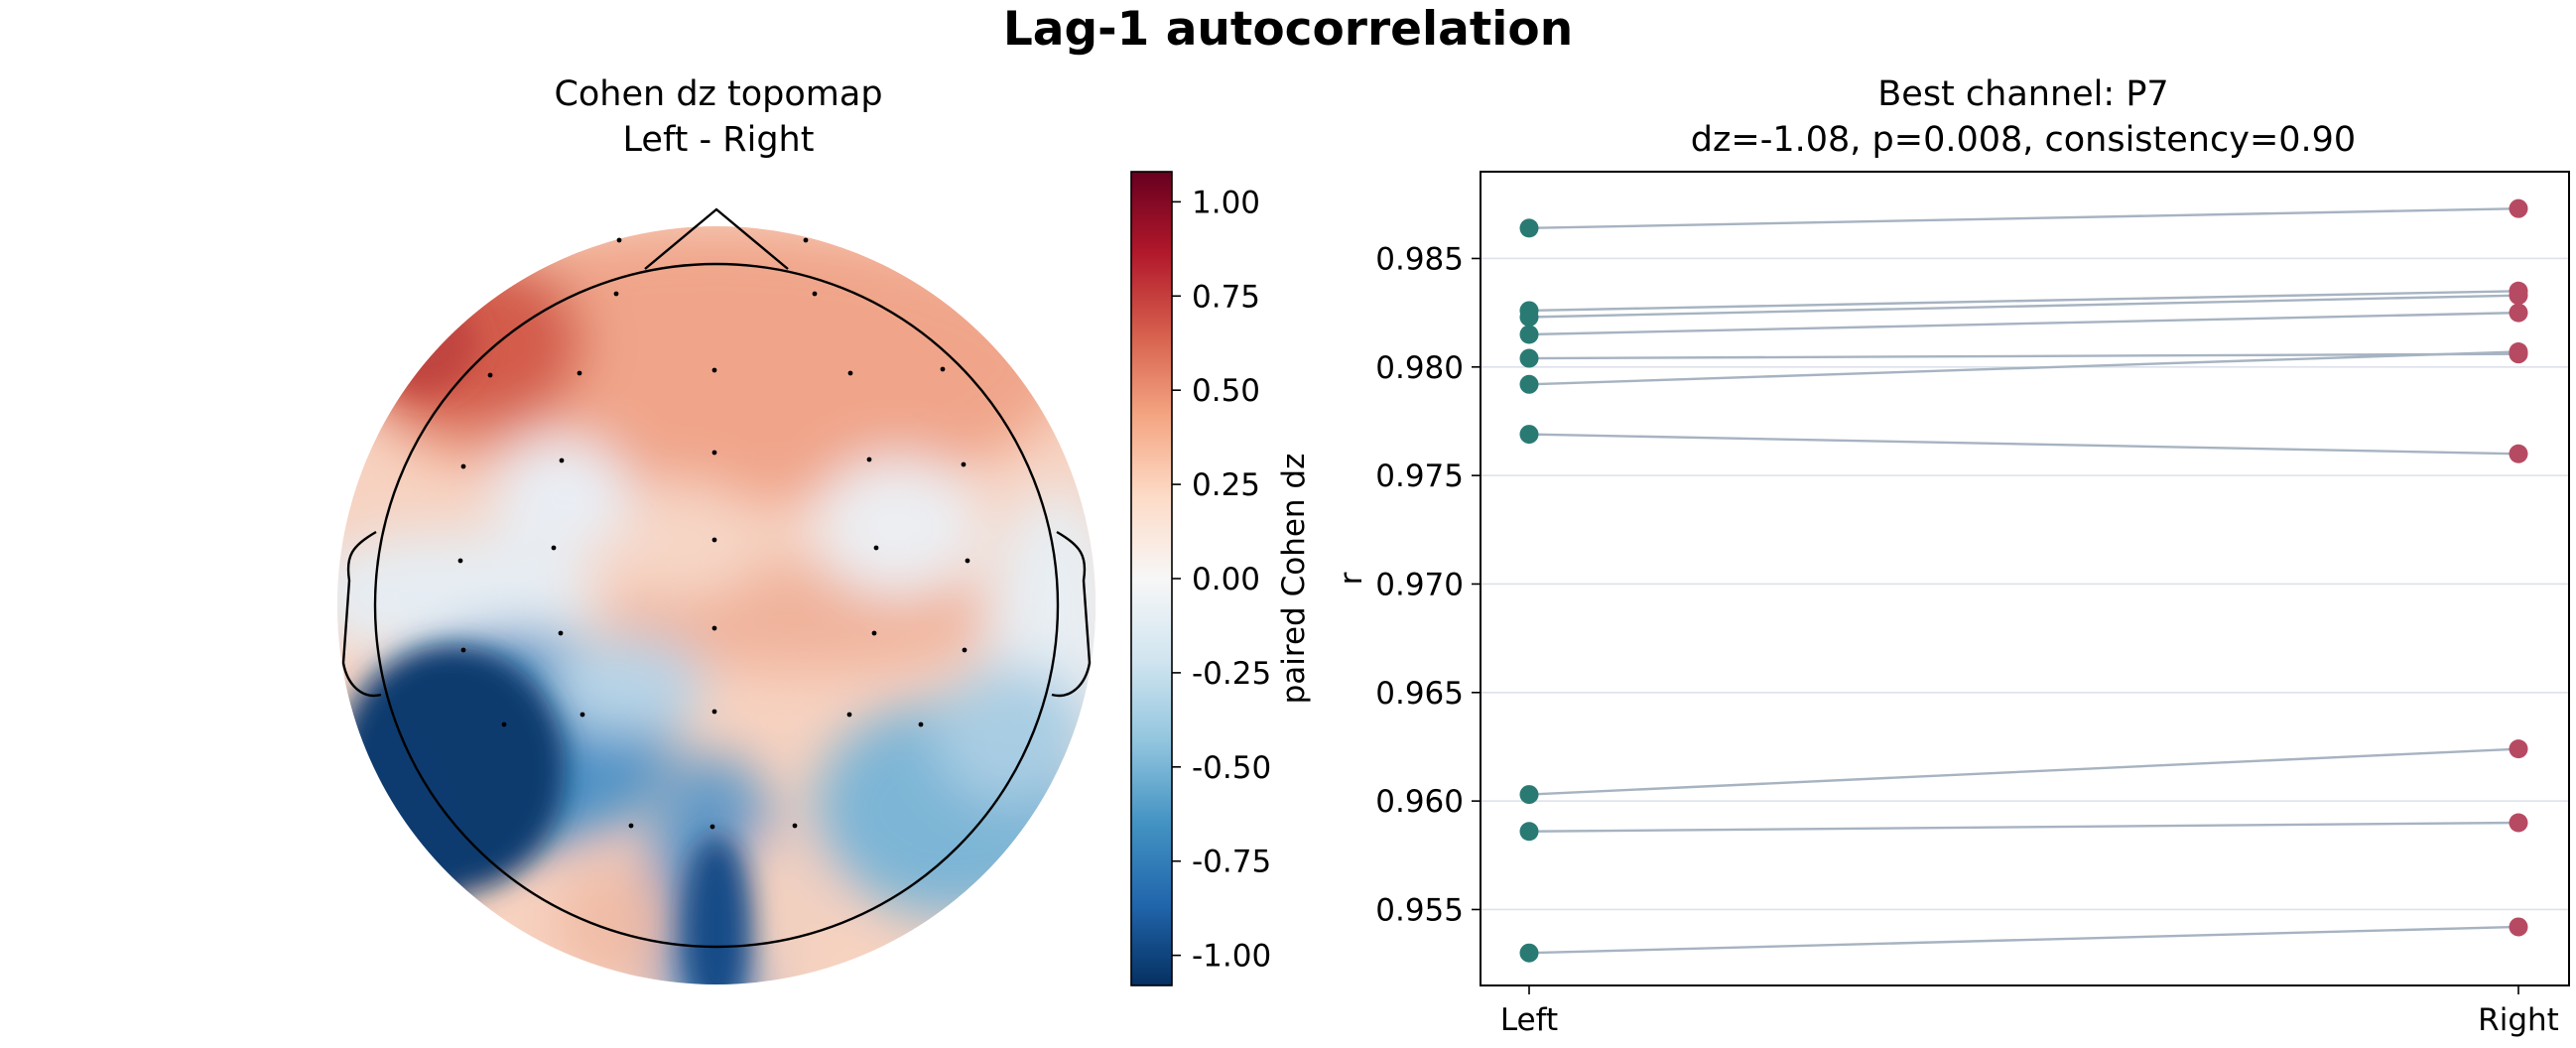  Describe the element at coordinates (1232, 862) in the screenshot. I see `colorbar-tick-label: -0.75` at that location.